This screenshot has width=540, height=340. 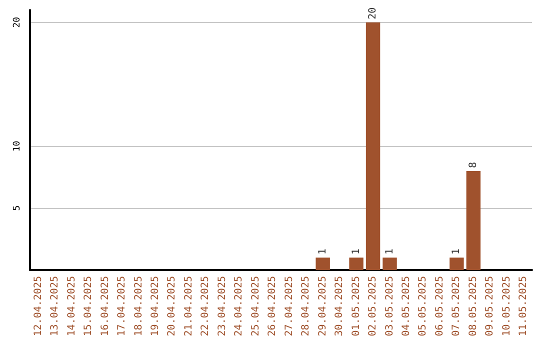 What do you see at coordinates (423, 306) in the screenshot?
I see `x-tick-label: 05.05.2025` at bounding box center [423, 306].